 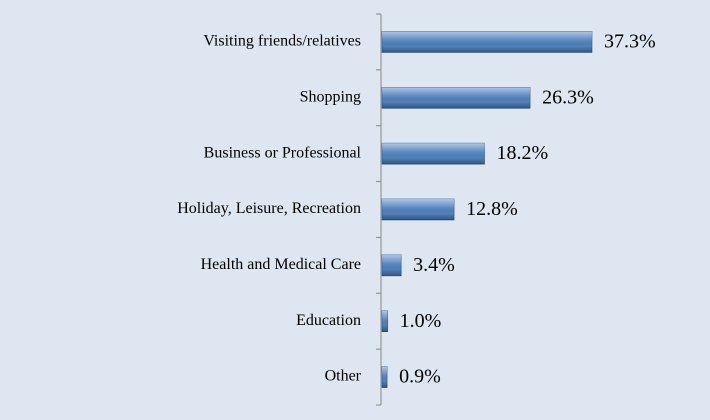 What do you see at coordinates (269, 208) in the screenshot?
I see `category-label: Holiday, Leisure, Recreation` at bounding box center [269, 208].